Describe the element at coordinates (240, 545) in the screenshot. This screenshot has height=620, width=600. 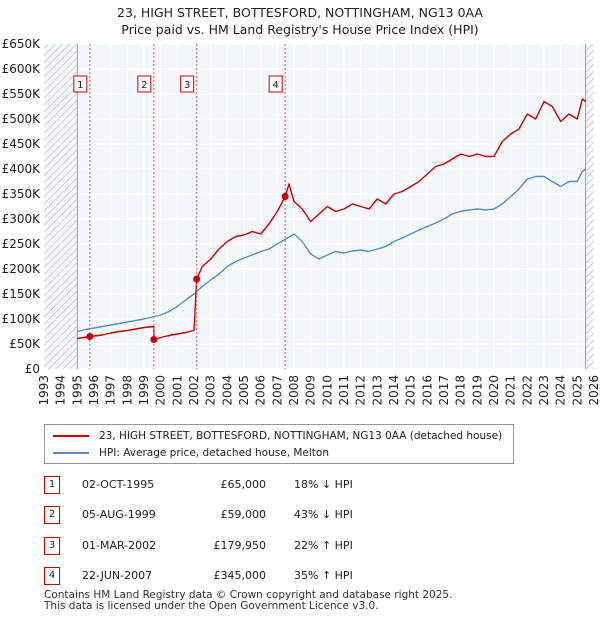
I see `sale-price-3: £179,950` at that location.